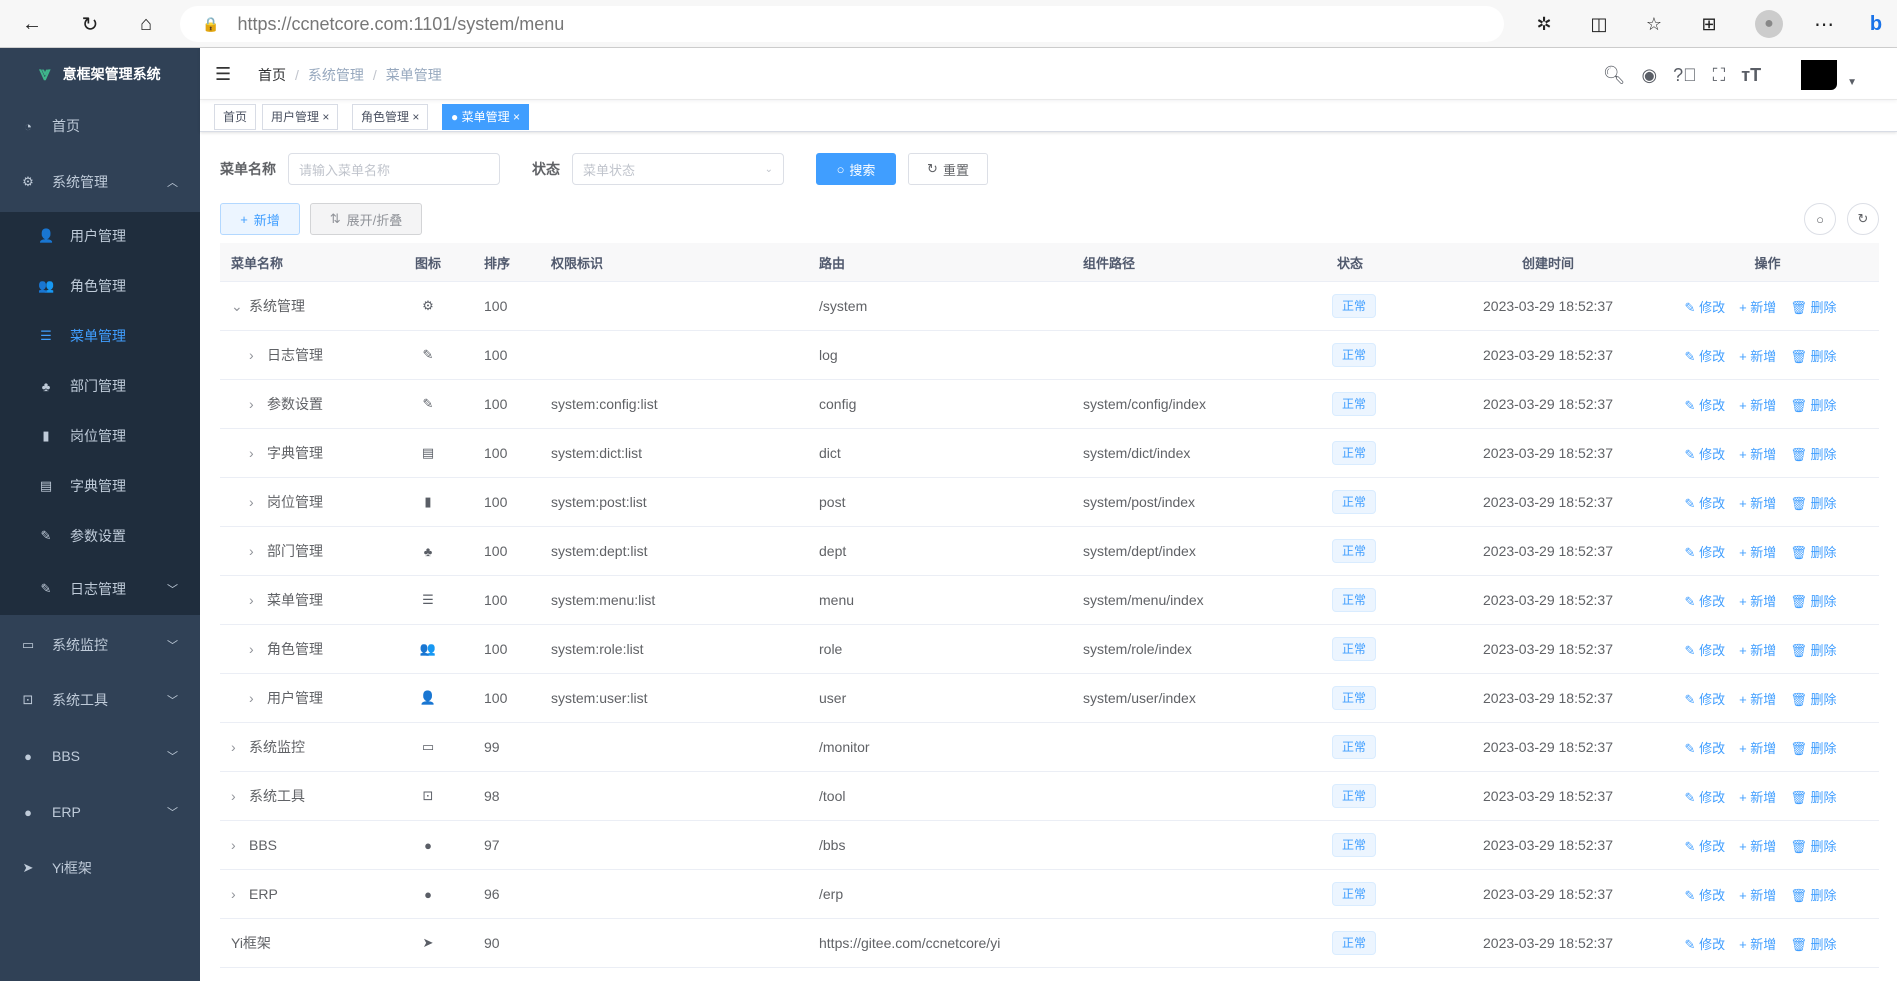 The image size is (1897, 981). Describe the element at coordinates (1709, 23) in the screenshot. I see `collections-icon: ⊞` at that location.